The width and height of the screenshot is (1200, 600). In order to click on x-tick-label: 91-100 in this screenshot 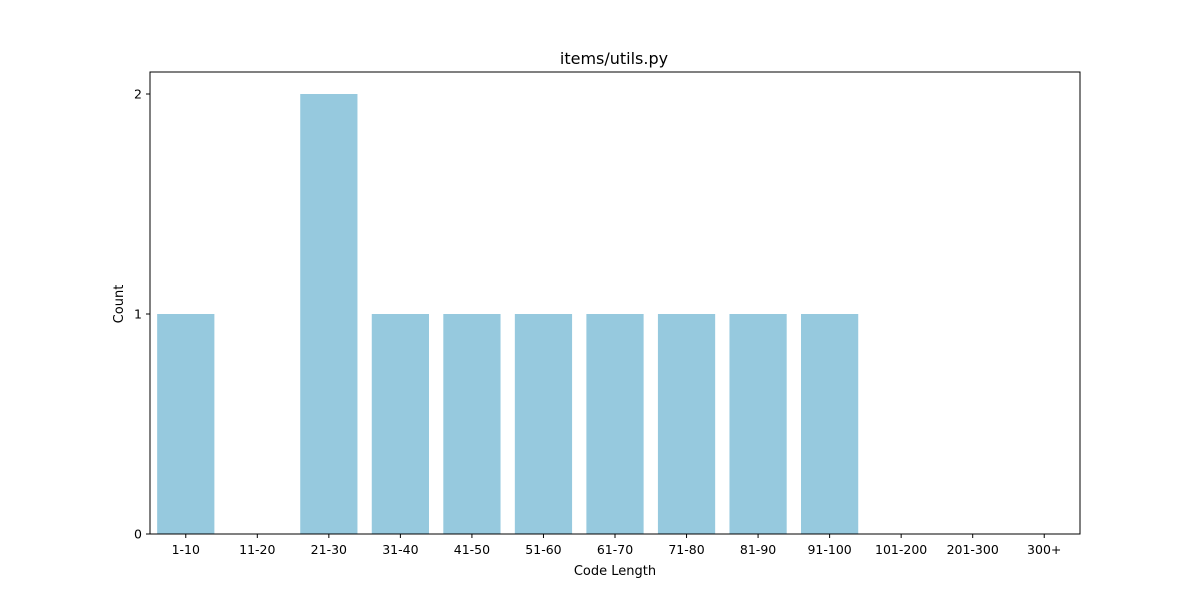, I will do `click(829, 549)`.